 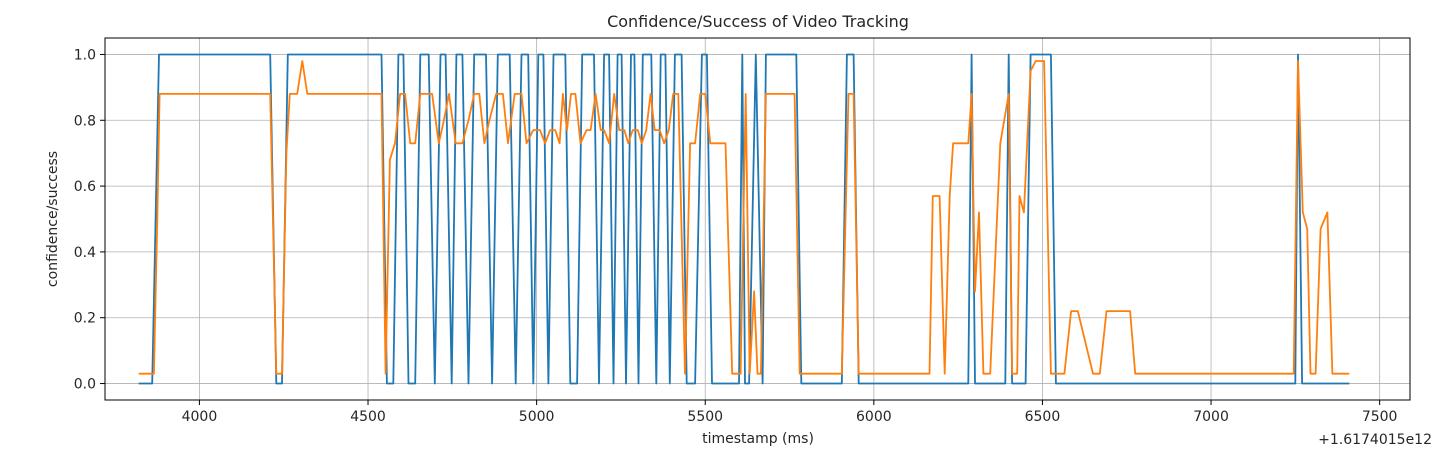 I want to click on x-axis-label: timestamp (ms), so click(x=758, y=439).